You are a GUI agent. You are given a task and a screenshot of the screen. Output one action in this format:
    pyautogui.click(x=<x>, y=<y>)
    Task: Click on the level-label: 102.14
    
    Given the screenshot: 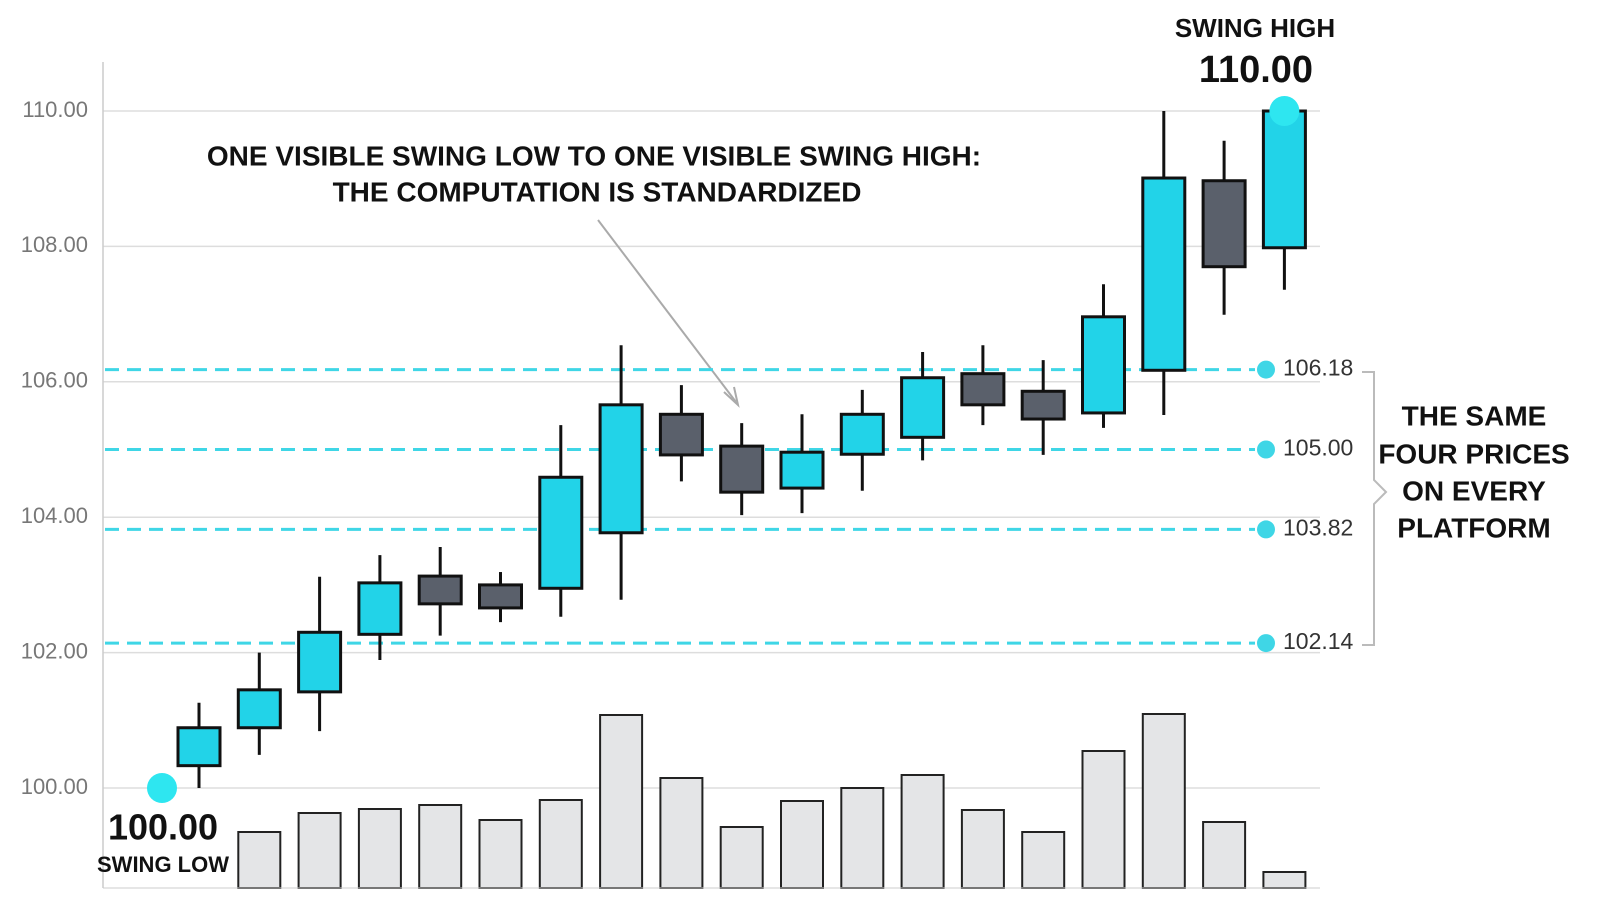 What is the action you would take?
    pyautogui.click(x=1318, y=641)
    